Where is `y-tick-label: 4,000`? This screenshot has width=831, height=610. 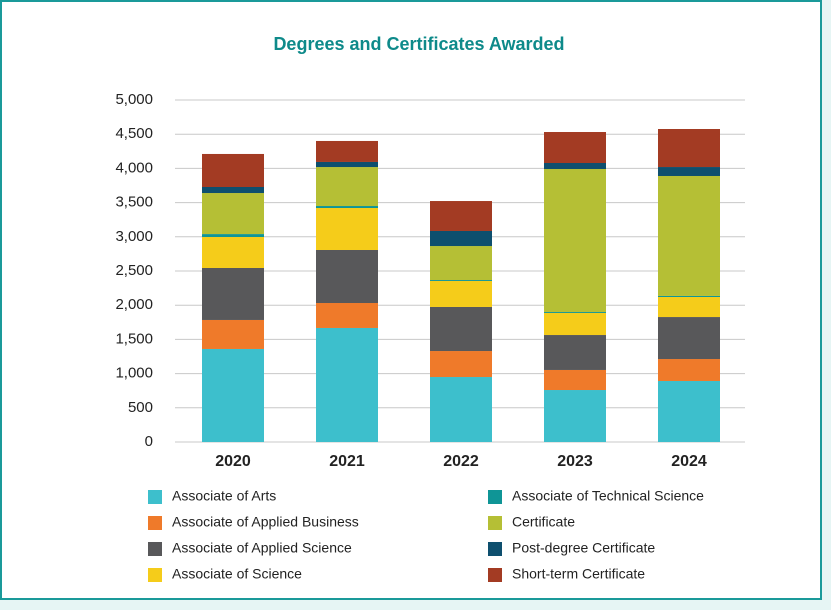
y-tick-label: 4,000 is located at coordinates (134, 167).